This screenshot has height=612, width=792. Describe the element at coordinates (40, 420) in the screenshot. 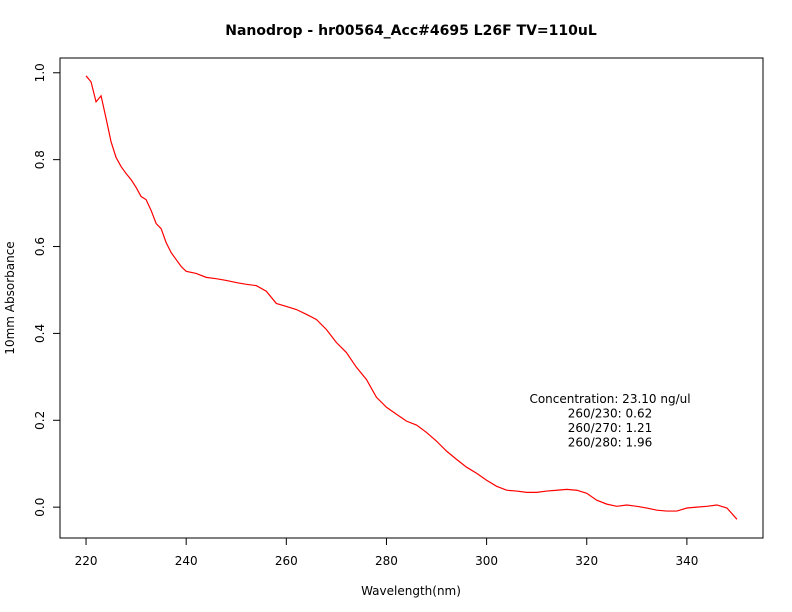

I see `y-tick-label: 0.2` at that location.